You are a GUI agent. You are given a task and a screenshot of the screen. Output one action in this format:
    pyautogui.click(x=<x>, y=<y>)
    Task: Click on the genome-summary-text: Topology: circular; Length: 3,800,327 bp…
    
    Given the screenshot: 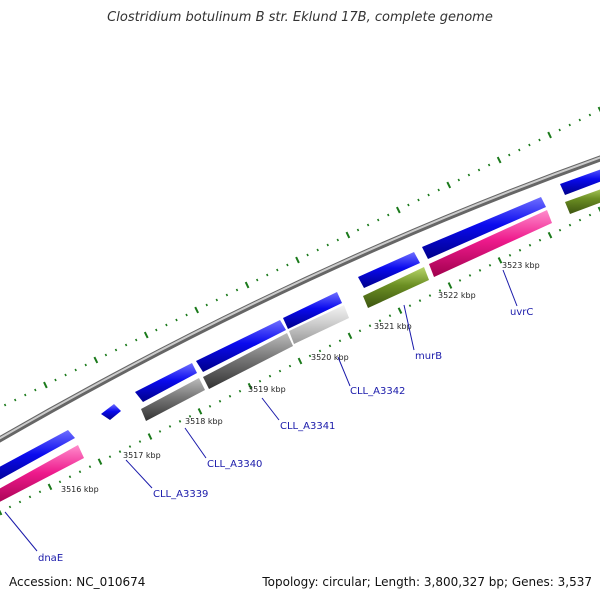 What is the action you would take?
    pyautogui.click(x=427, y=582)
    